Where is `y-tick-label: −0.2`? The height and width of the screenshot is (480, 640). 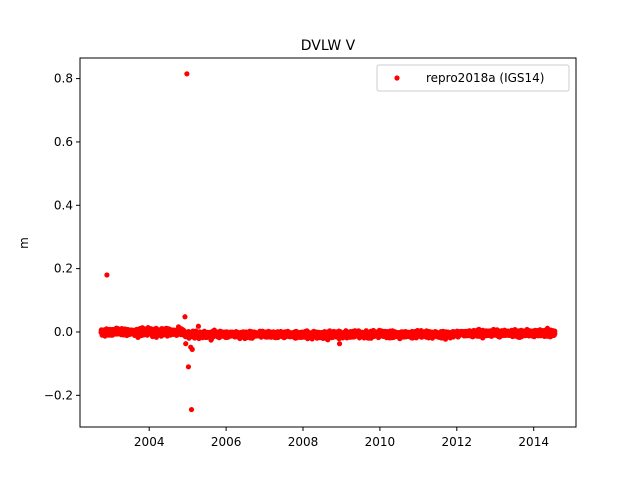
y-tick-label: −0.2 is located at coordinates (58, 395).